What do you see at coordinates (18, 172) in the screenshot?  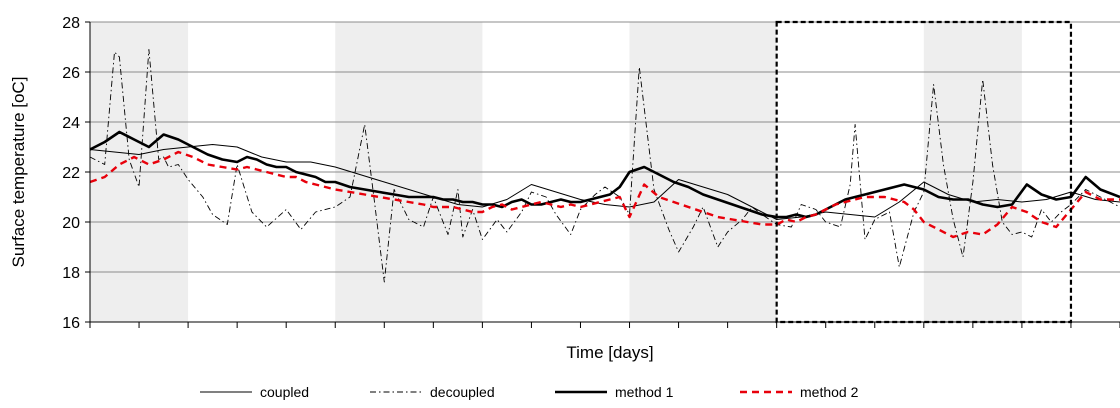 I see `y-axis-title: Surface temperature [oC]` at bounding box center [18, 172].